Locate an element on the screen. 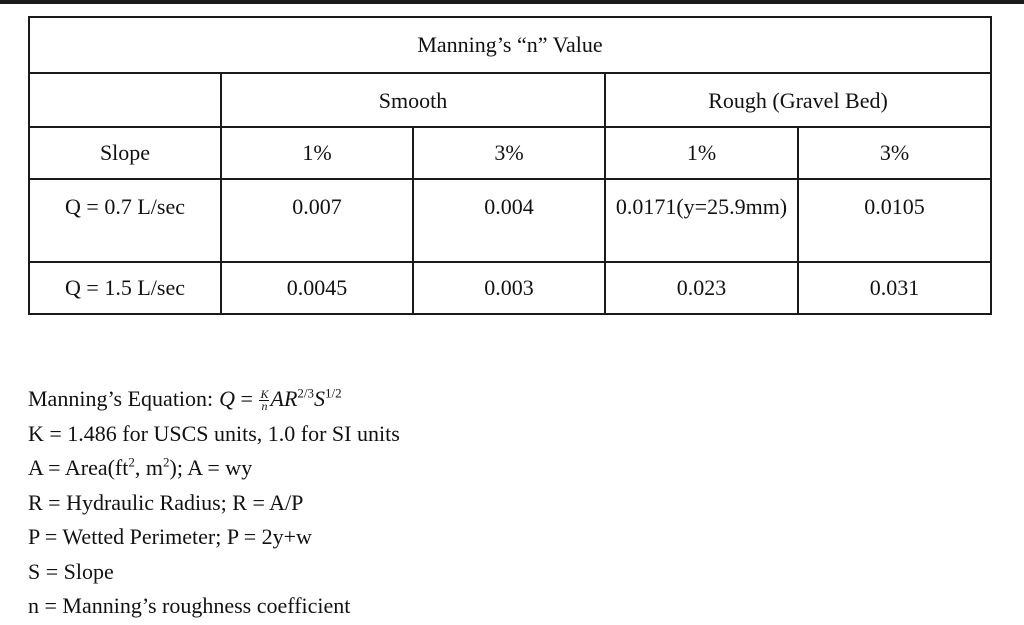 This screenshot has width=1024, height=625. eq-frac-num: K is located at coordinates (264, 394).